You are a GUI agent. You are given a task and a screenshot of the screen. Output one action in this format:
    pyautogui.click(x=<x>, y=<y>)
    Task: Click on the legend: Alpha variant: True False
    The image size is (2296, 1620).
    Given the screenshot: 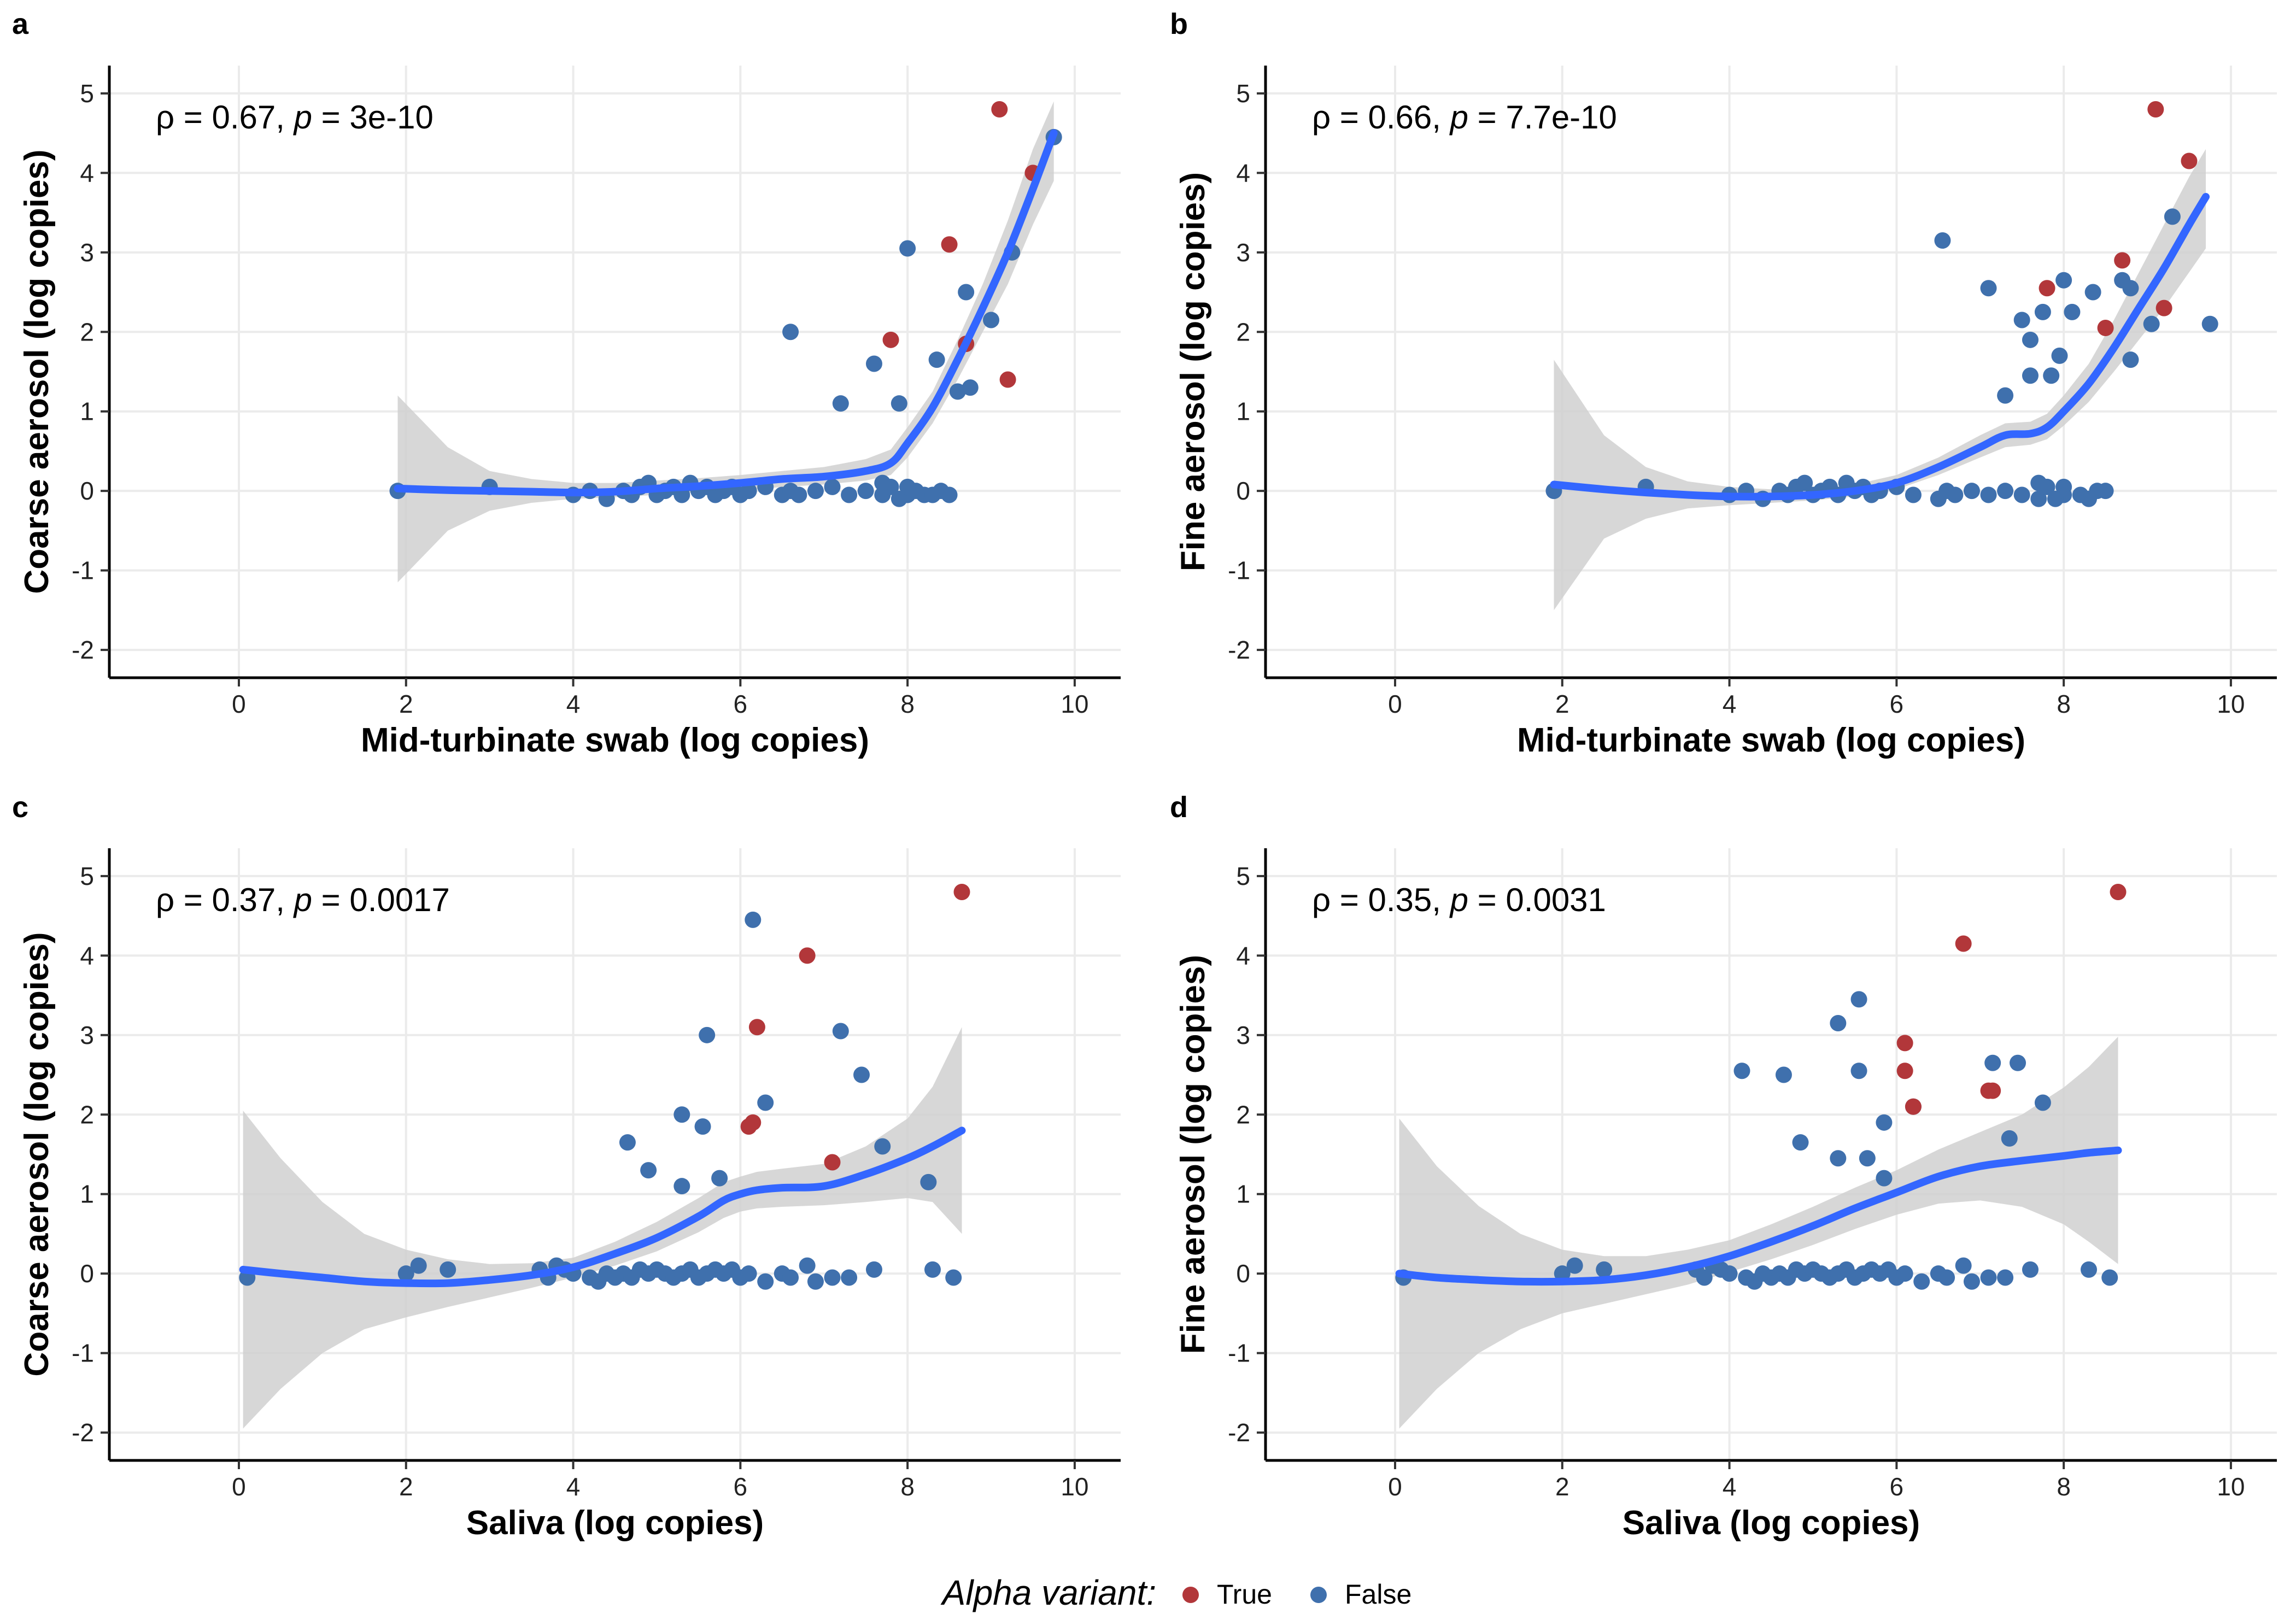 What is the action you would take?
    pyautogui.click(x=1176, y=1593)
    